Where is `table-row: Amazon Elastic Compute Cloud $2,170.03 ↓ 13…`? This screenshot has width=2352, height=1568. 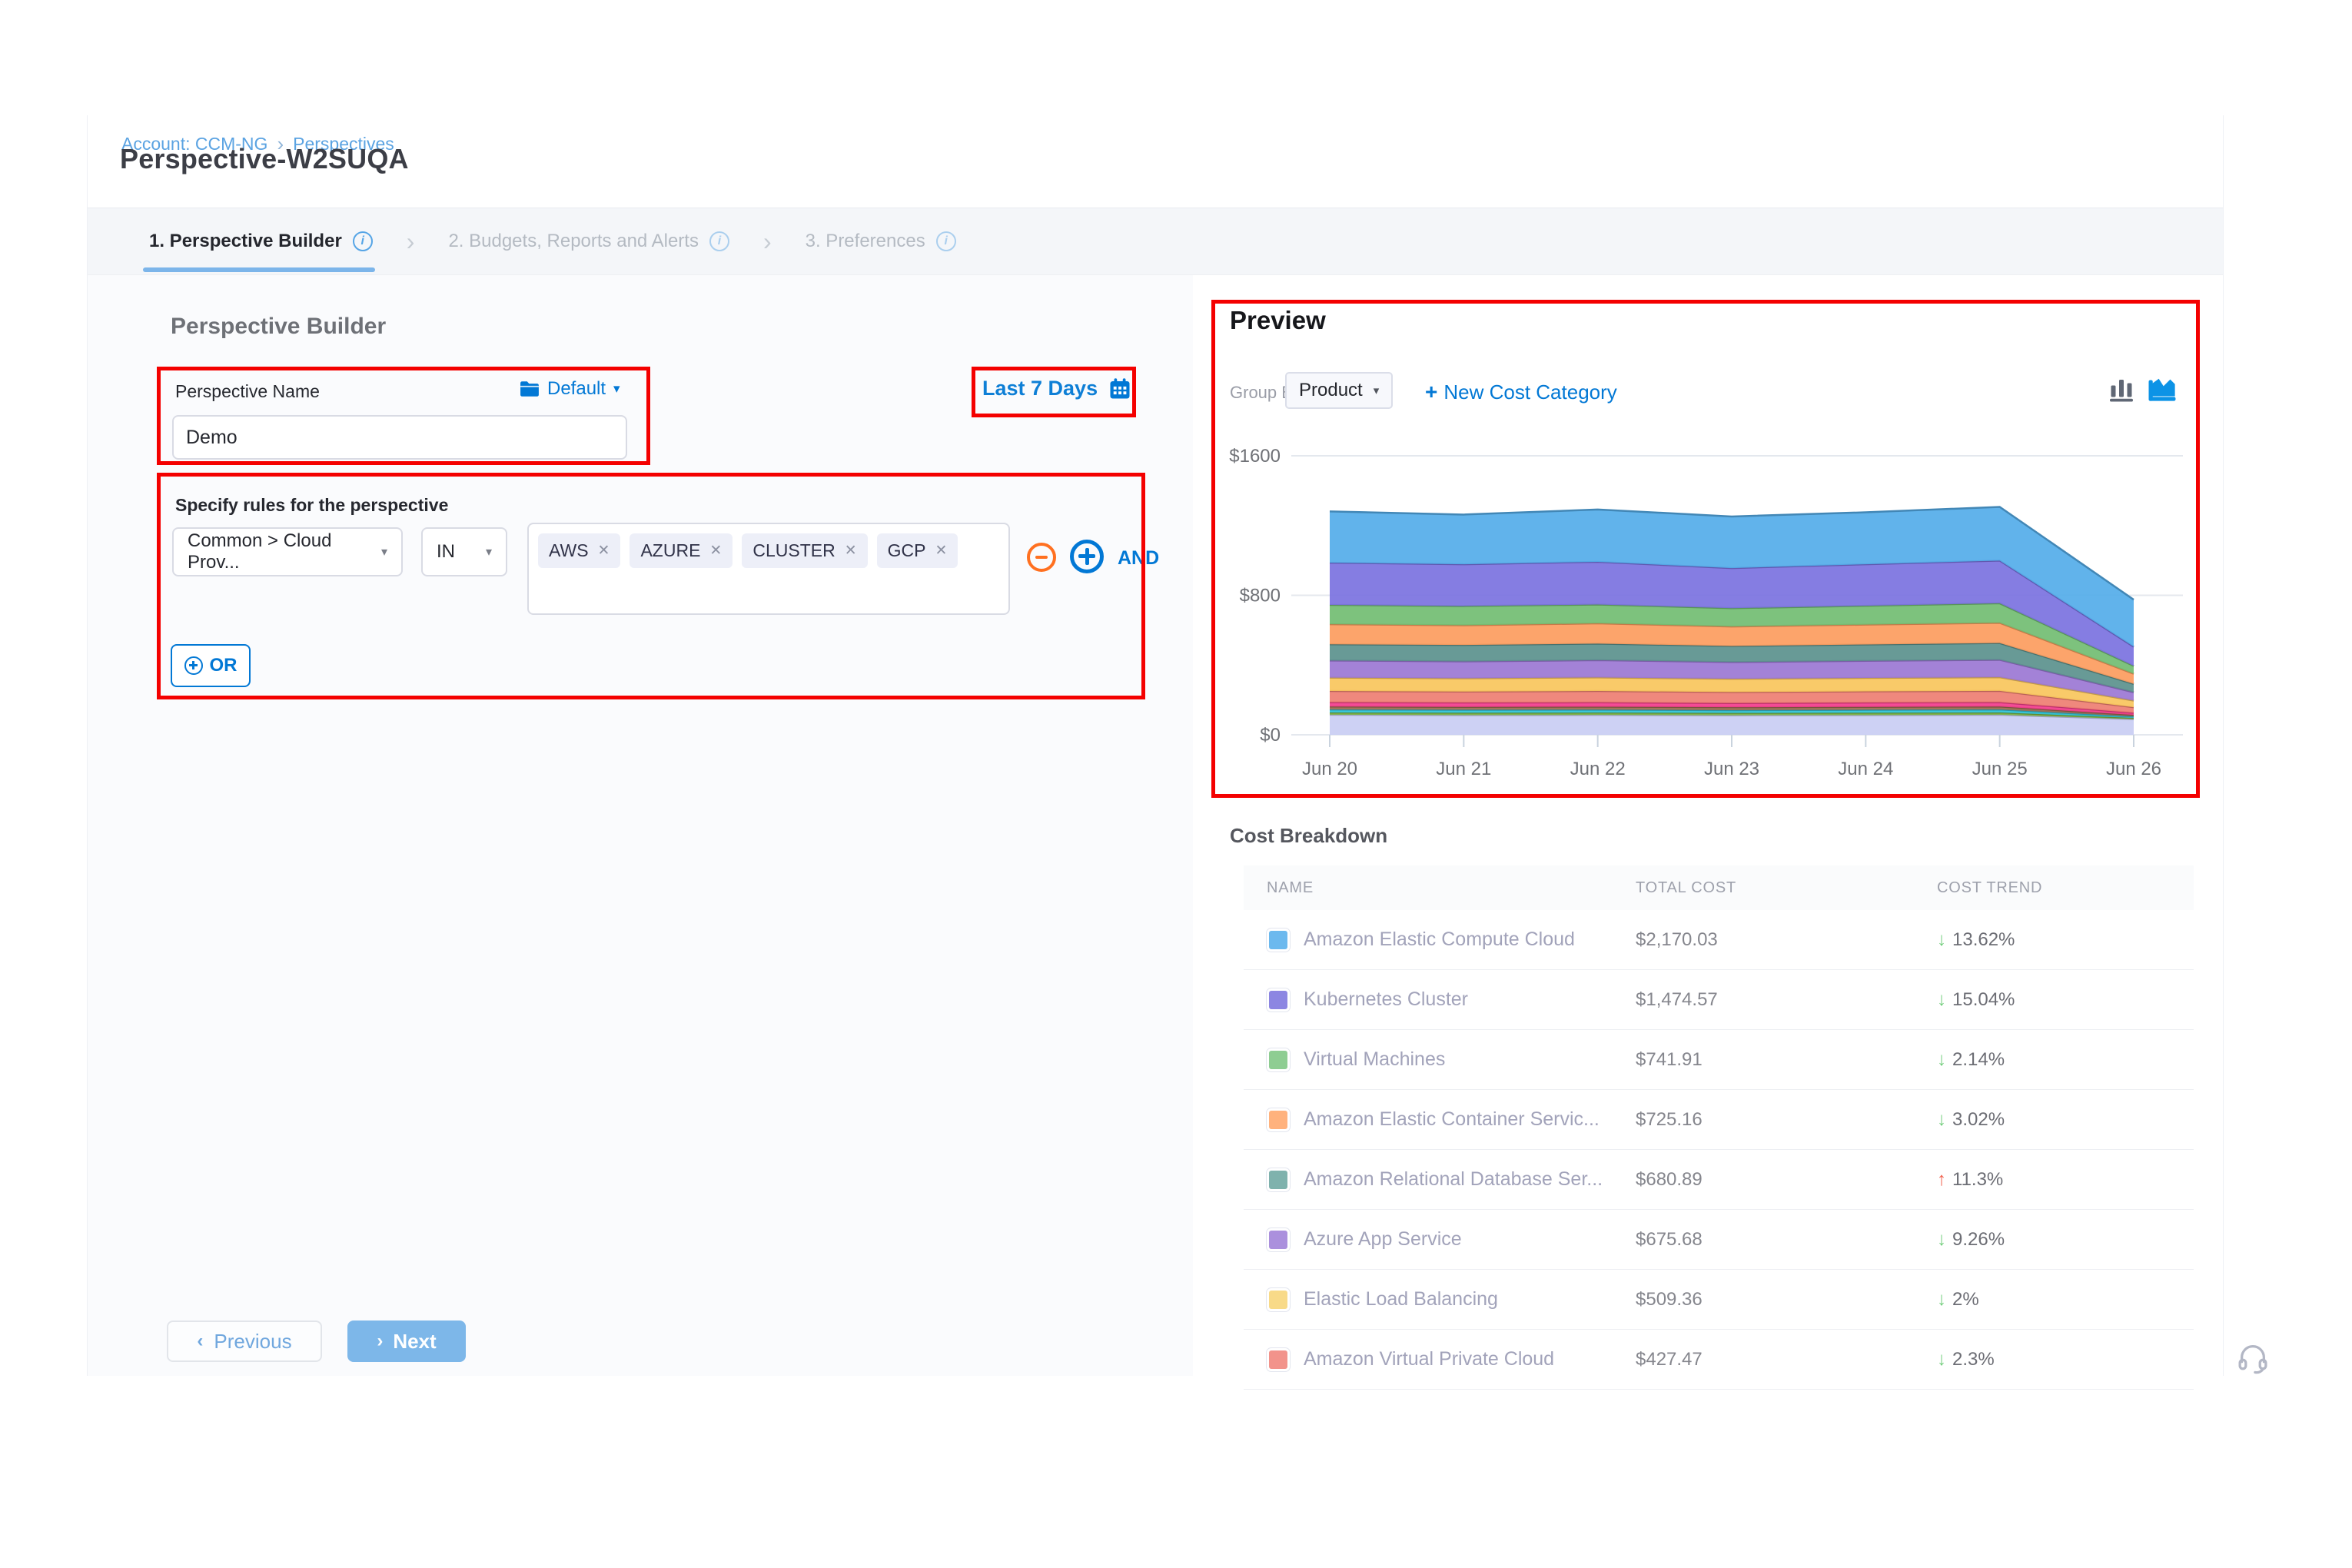 table-row: Amazon Elastic Compute Cloud $2,170.03 ↓ 13… is located at coordinates (1719, 940).